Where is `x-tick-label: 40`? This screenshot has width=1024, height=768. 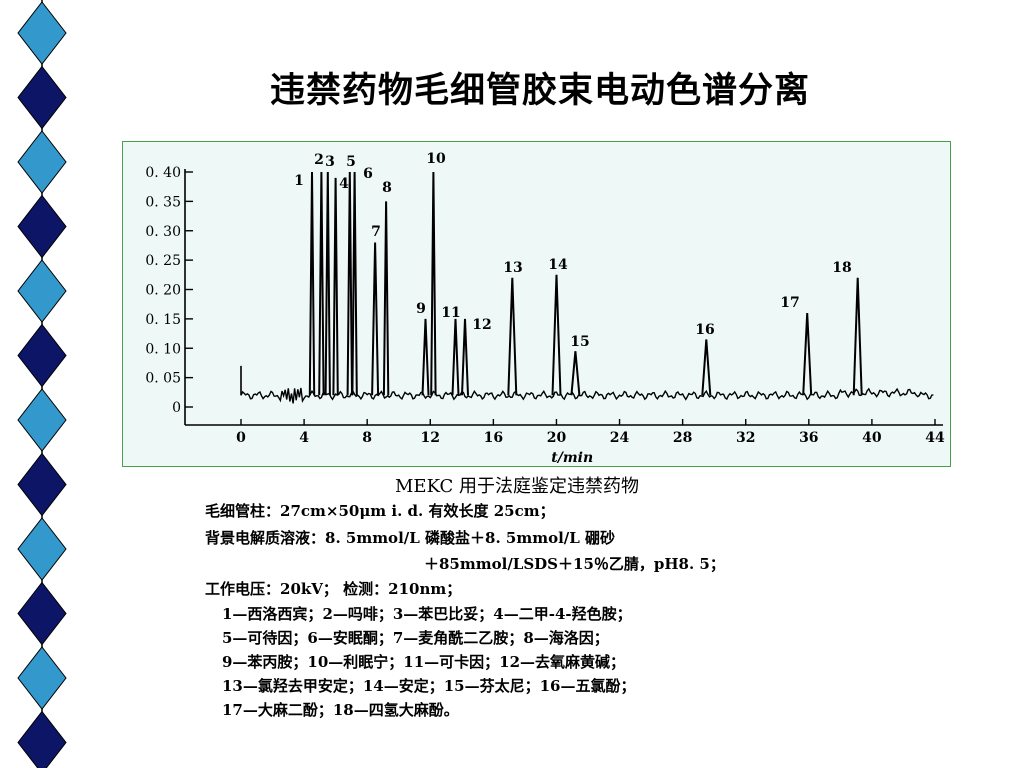 x-tick-label: 40 is located at coordinates (872, 438).